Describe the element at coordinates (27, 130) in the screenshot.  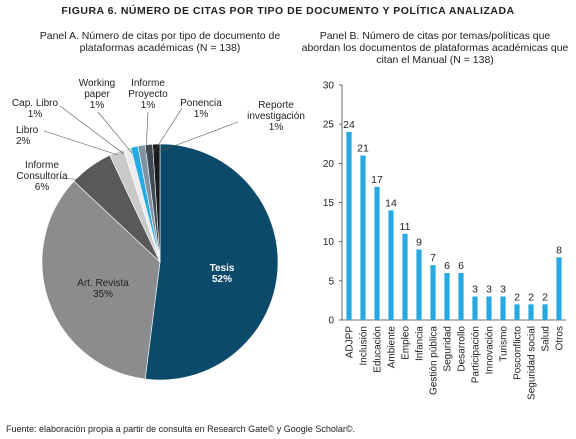
I see `slice-name: Libro` at that location.